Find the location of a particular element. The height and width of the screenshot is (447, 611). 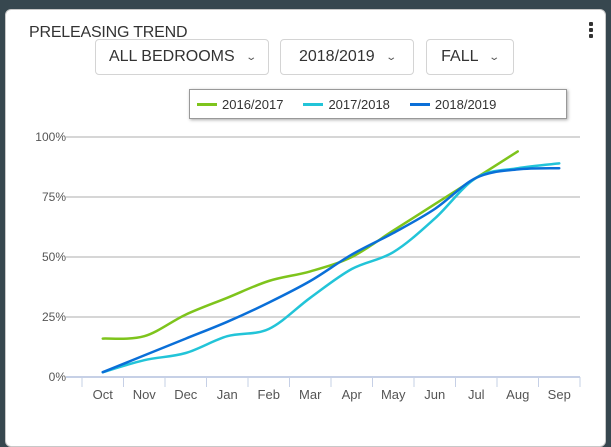

x-tick-label: Sep is located at coordinates (559, 394).